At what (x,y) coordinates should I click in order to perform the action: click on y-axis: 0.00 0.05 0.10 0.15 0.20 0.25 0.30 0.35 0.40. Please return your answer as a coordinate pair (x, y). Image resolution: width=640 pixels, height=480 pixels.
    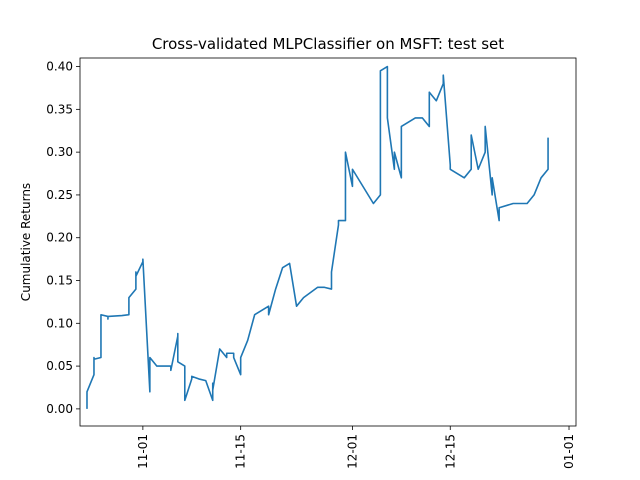
    Looking at the image, I should click on (63, 238).